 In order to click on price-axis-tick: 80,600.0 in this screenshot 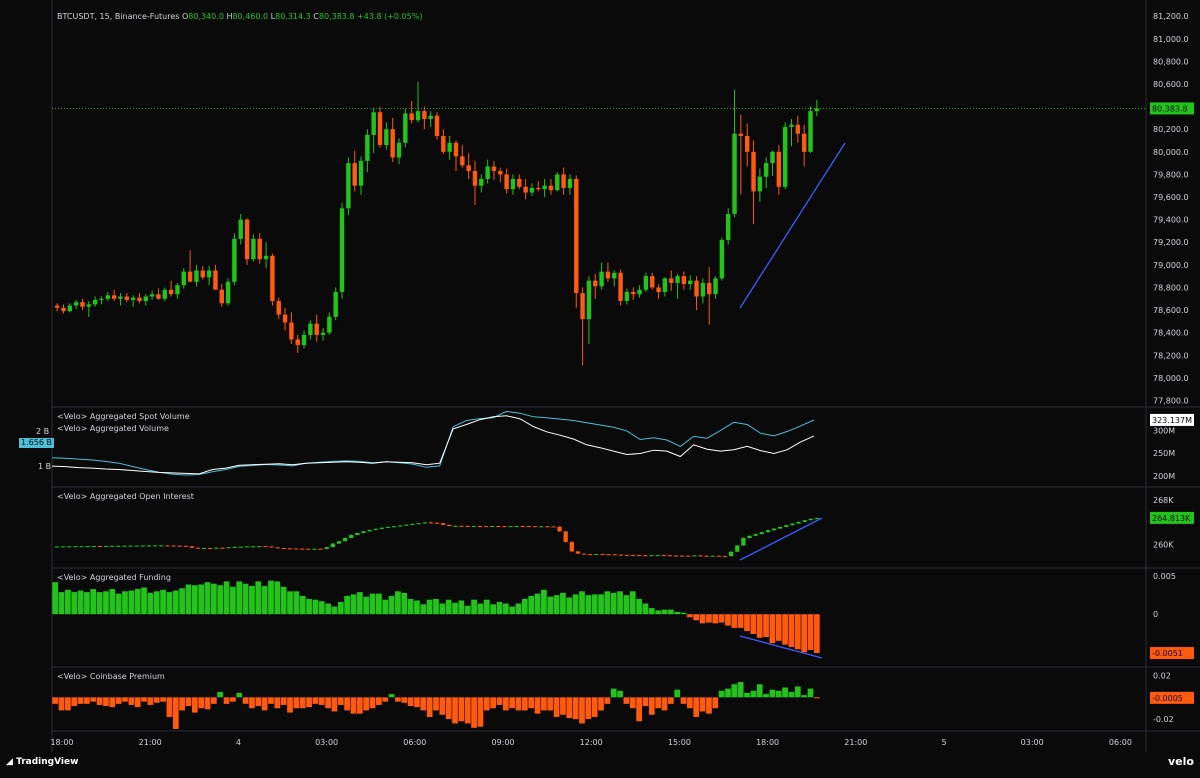, I will do `click(1171, 84)`.